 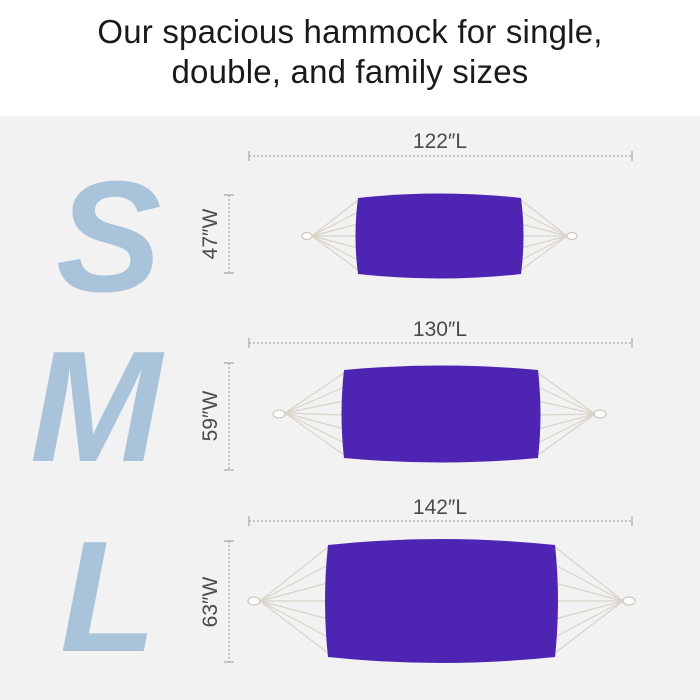 I want to click on hammock-fabric-medium, so click(x=441, y=414).